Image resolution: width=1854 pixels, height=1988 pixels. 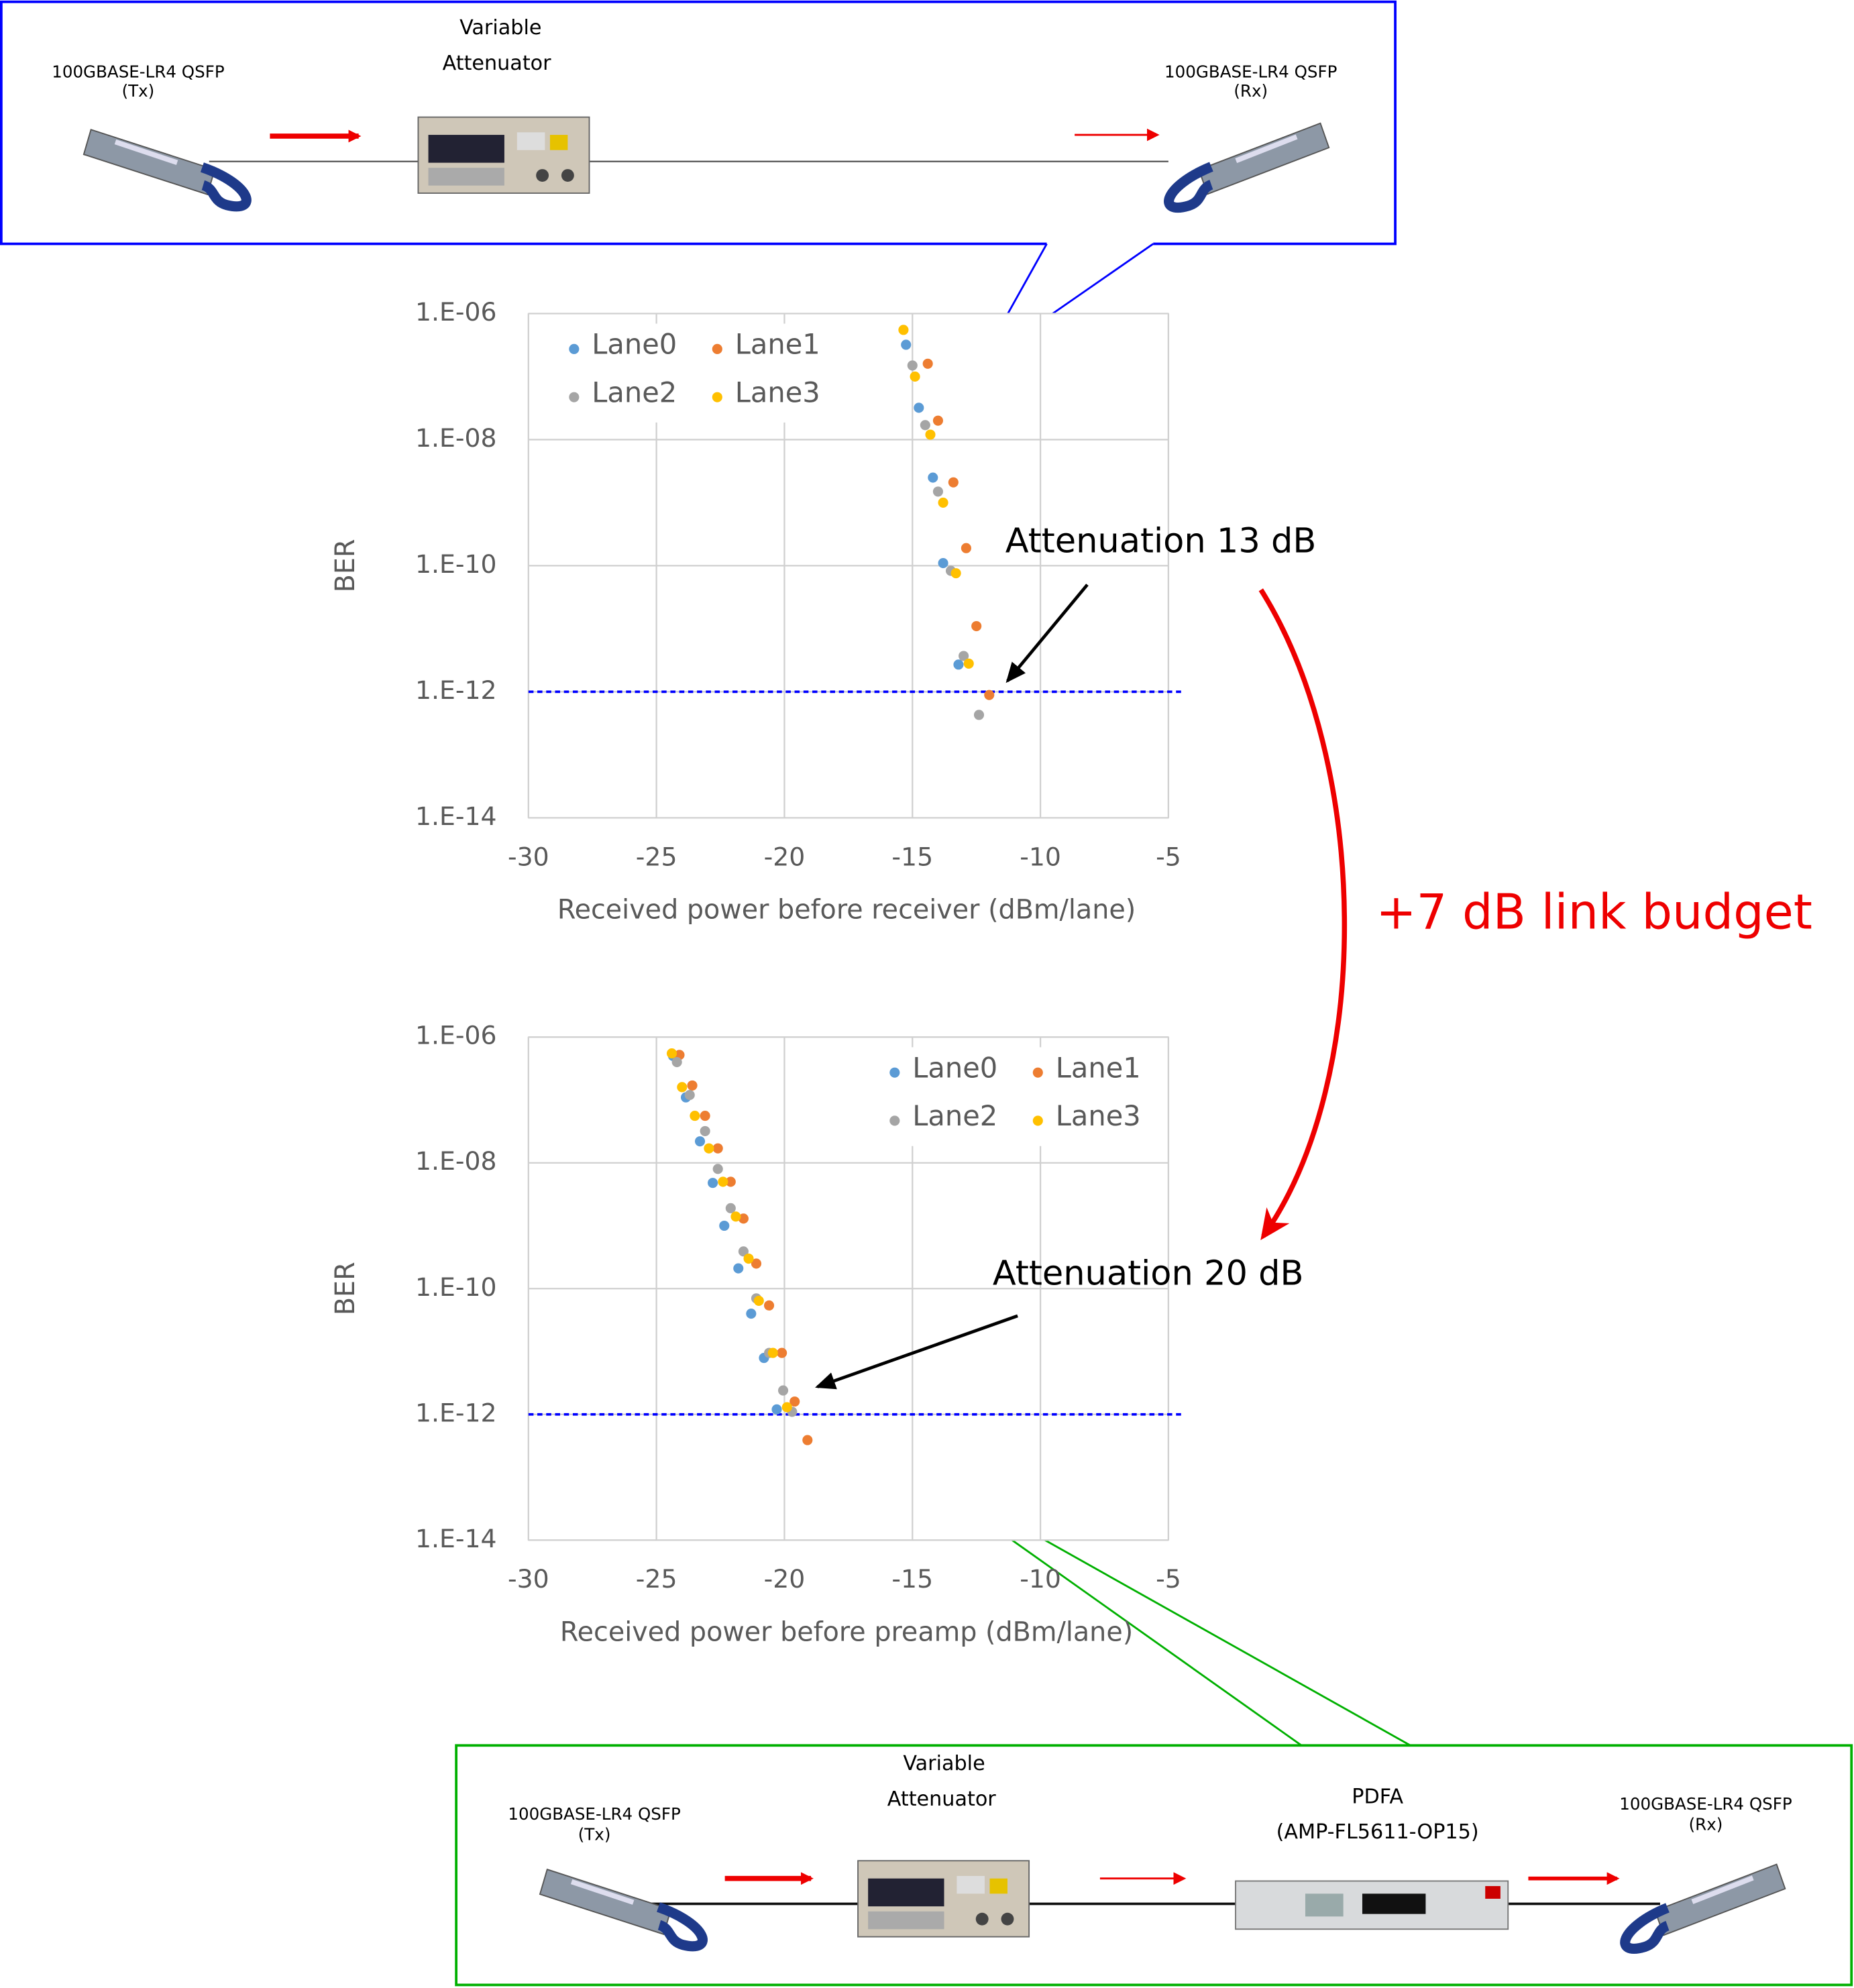 I want to click on budget-arrow, so click(x=1303, y=915).